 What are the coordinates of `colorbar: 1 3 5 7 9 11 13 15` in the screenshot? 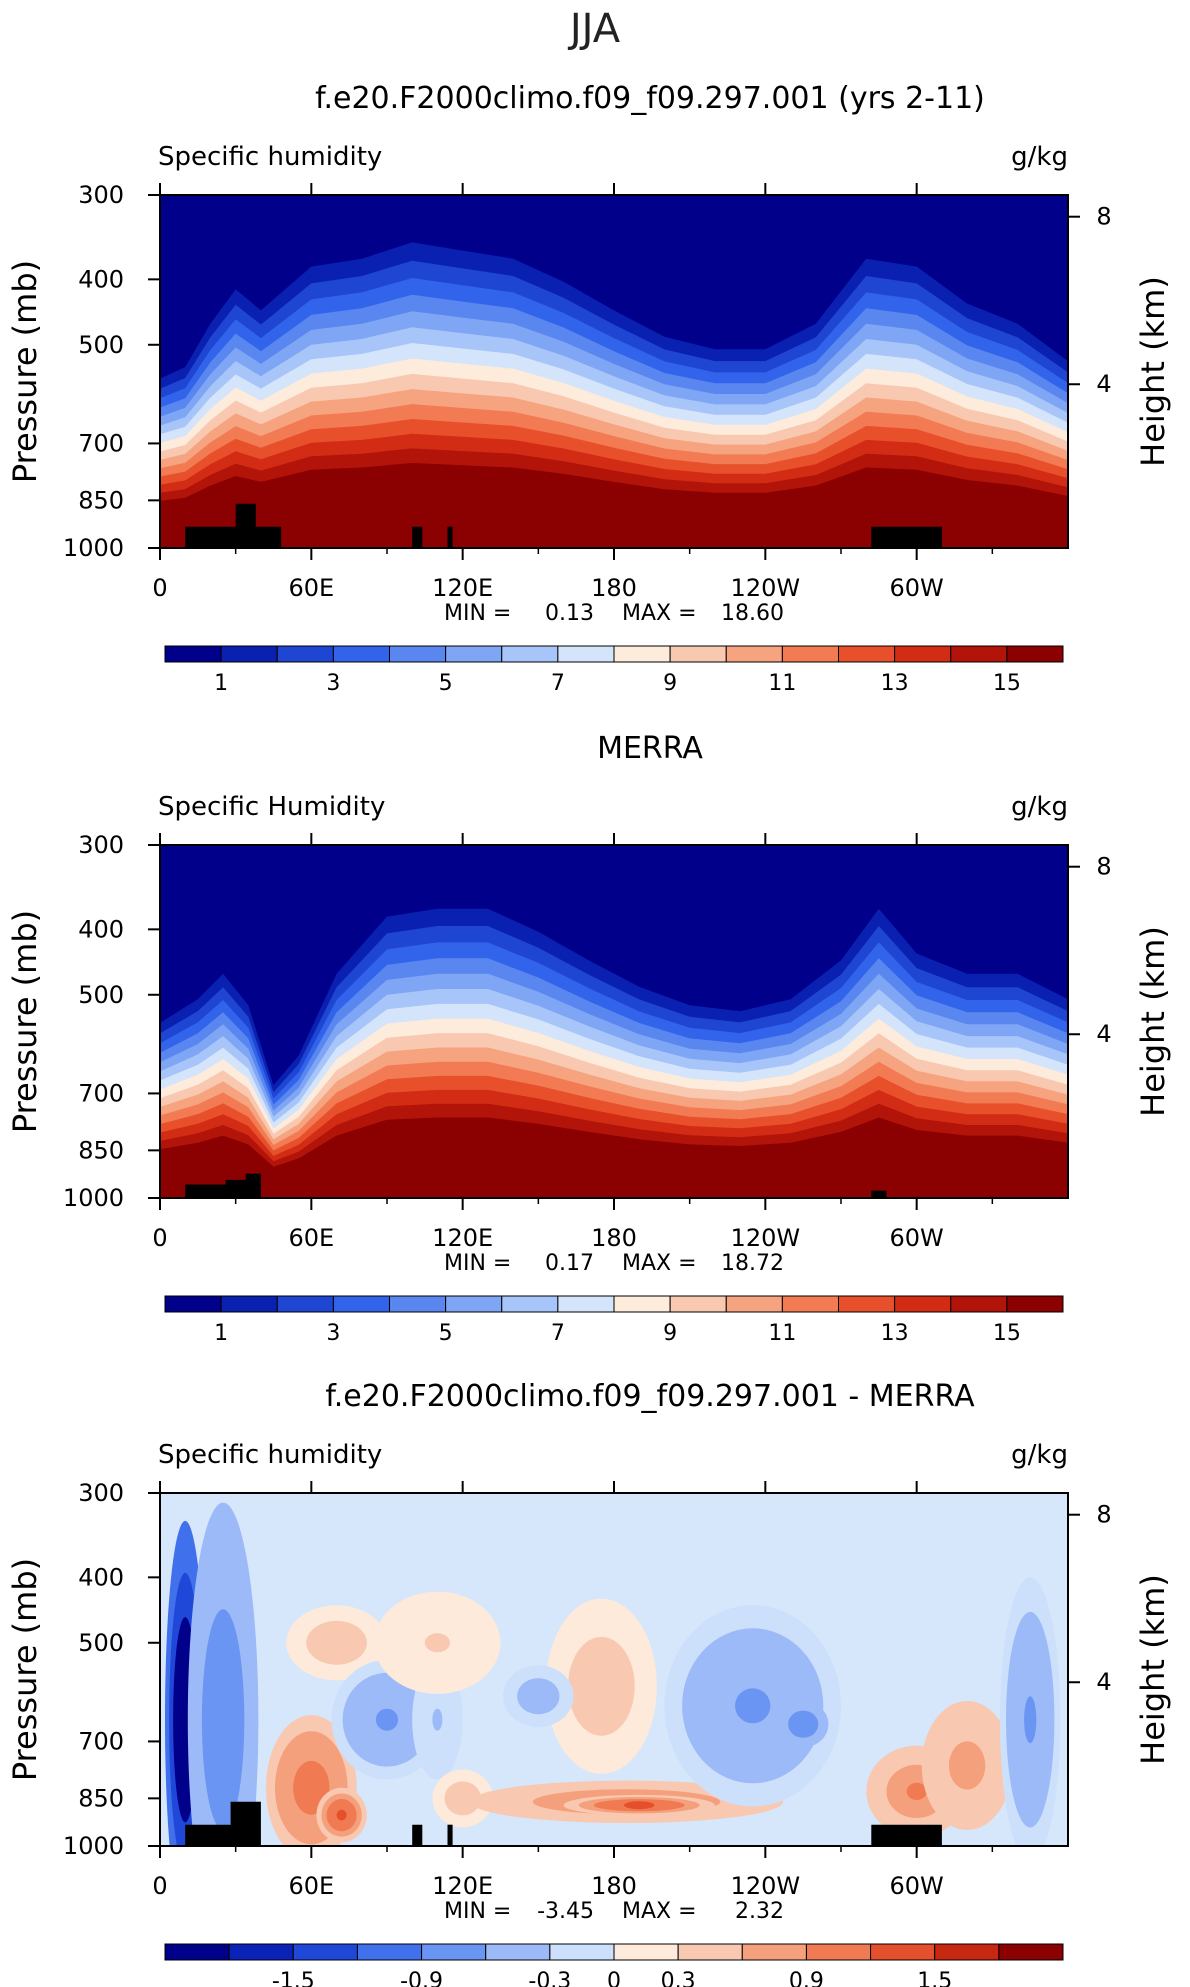 It's located at (614, 1320).